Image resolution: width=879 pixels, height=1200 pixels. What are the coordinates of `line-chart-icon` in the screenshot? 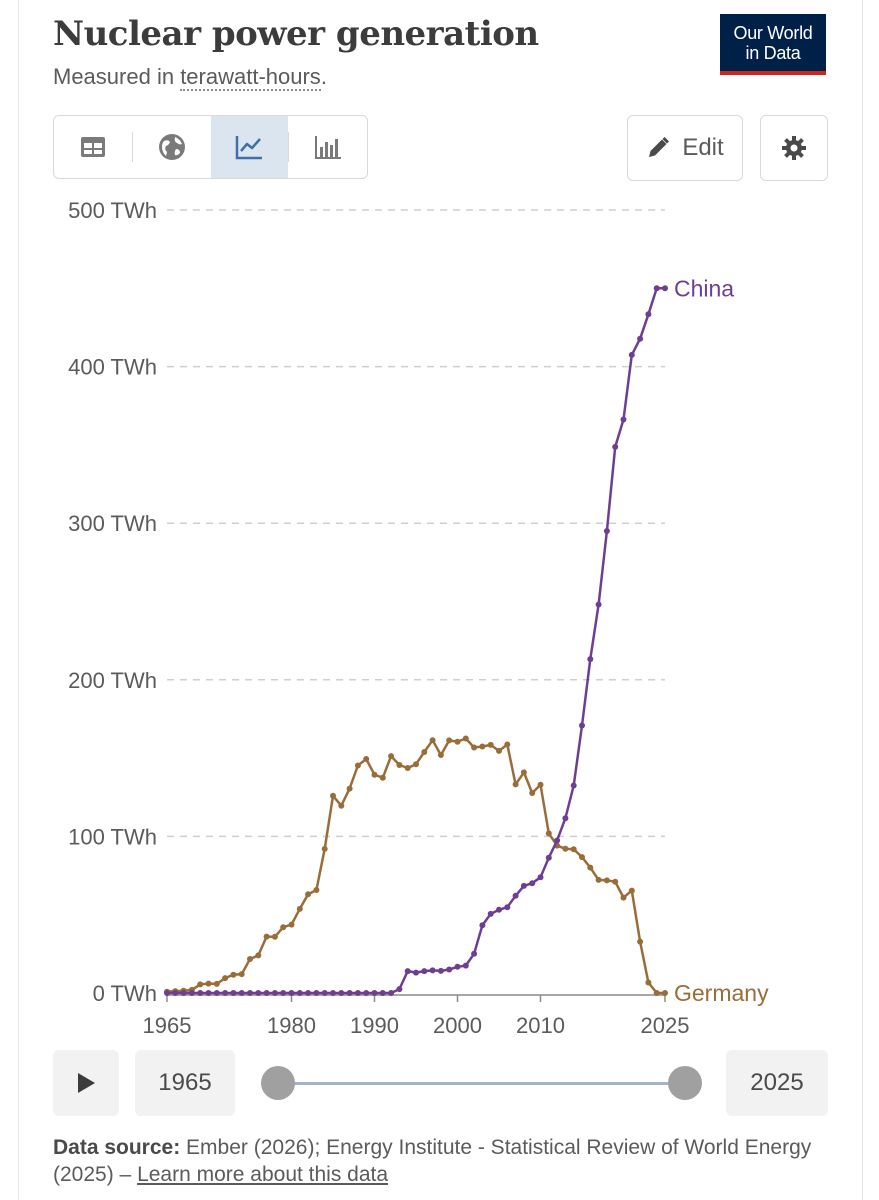 It's located at (249, 148).